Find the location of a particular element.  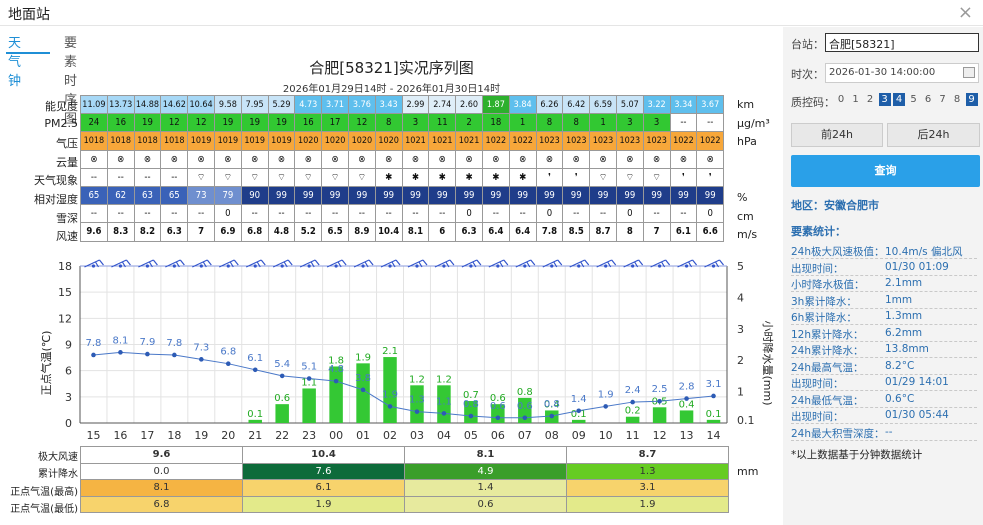

temperature-label: 8.1 is located at coordinates (120, 340).